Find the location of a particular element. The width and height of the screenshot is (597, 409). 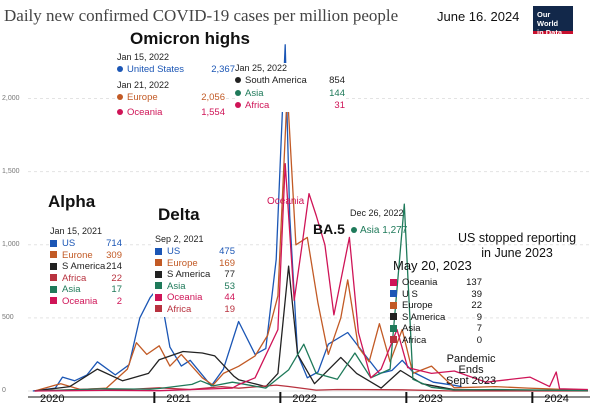

ba5-label: BA.5 is located at coordinates (329, 229).